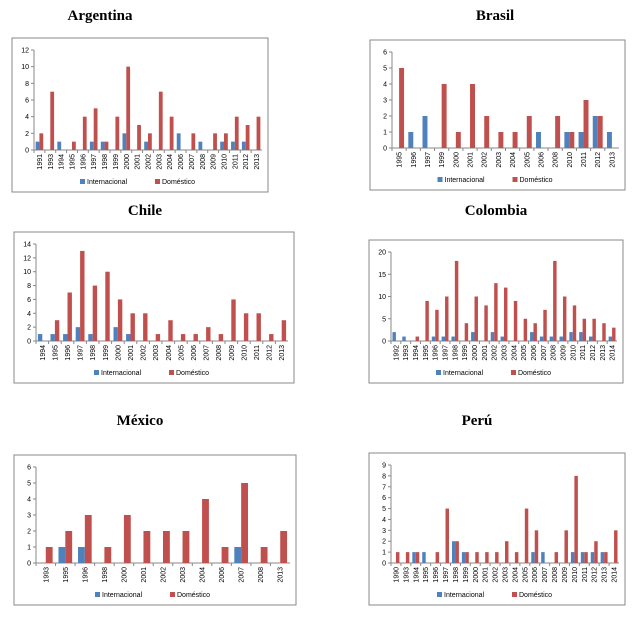 Image resolution: width=638 pixels, height=626 pixels. What do you see at coordinates (154, 307) in the screenshot?
I see `chart-frame` at bounding box center [154, 307].